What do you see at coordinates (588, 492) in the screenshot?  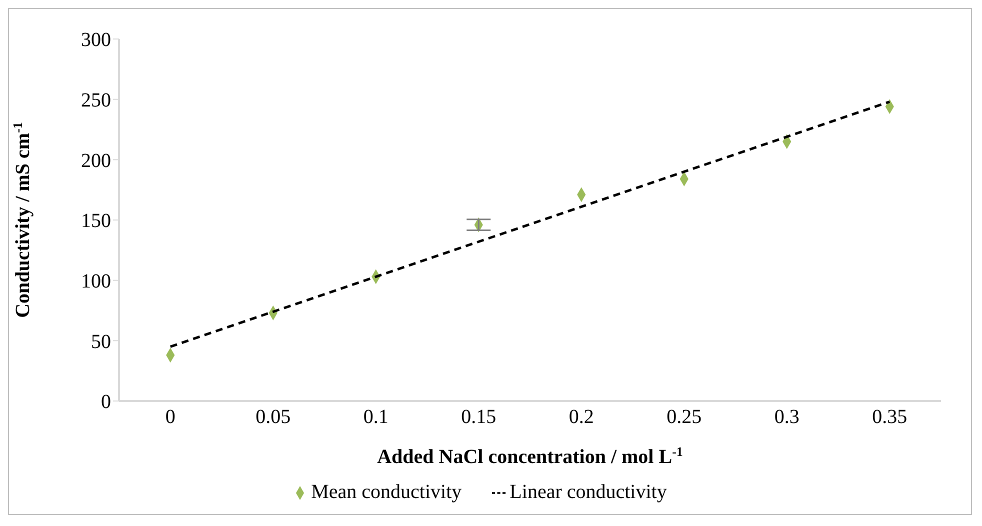 I see `legend-label: Linear conductivity` at bounding box center [588, 492].